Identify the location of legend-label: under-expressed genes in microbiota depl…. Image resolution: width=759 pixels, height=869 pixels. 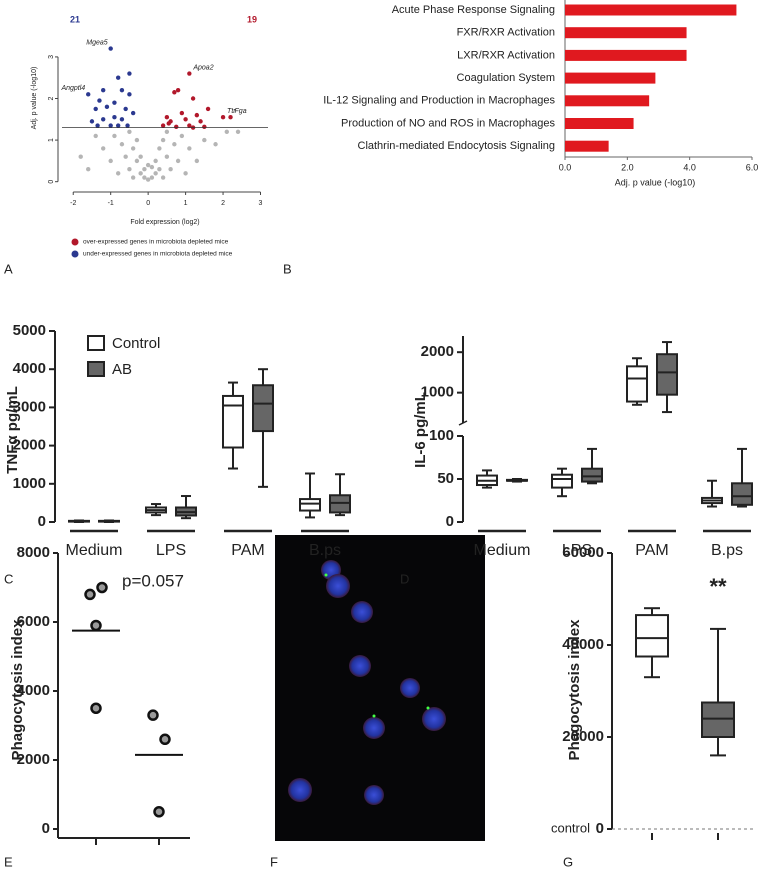
(158, 254).